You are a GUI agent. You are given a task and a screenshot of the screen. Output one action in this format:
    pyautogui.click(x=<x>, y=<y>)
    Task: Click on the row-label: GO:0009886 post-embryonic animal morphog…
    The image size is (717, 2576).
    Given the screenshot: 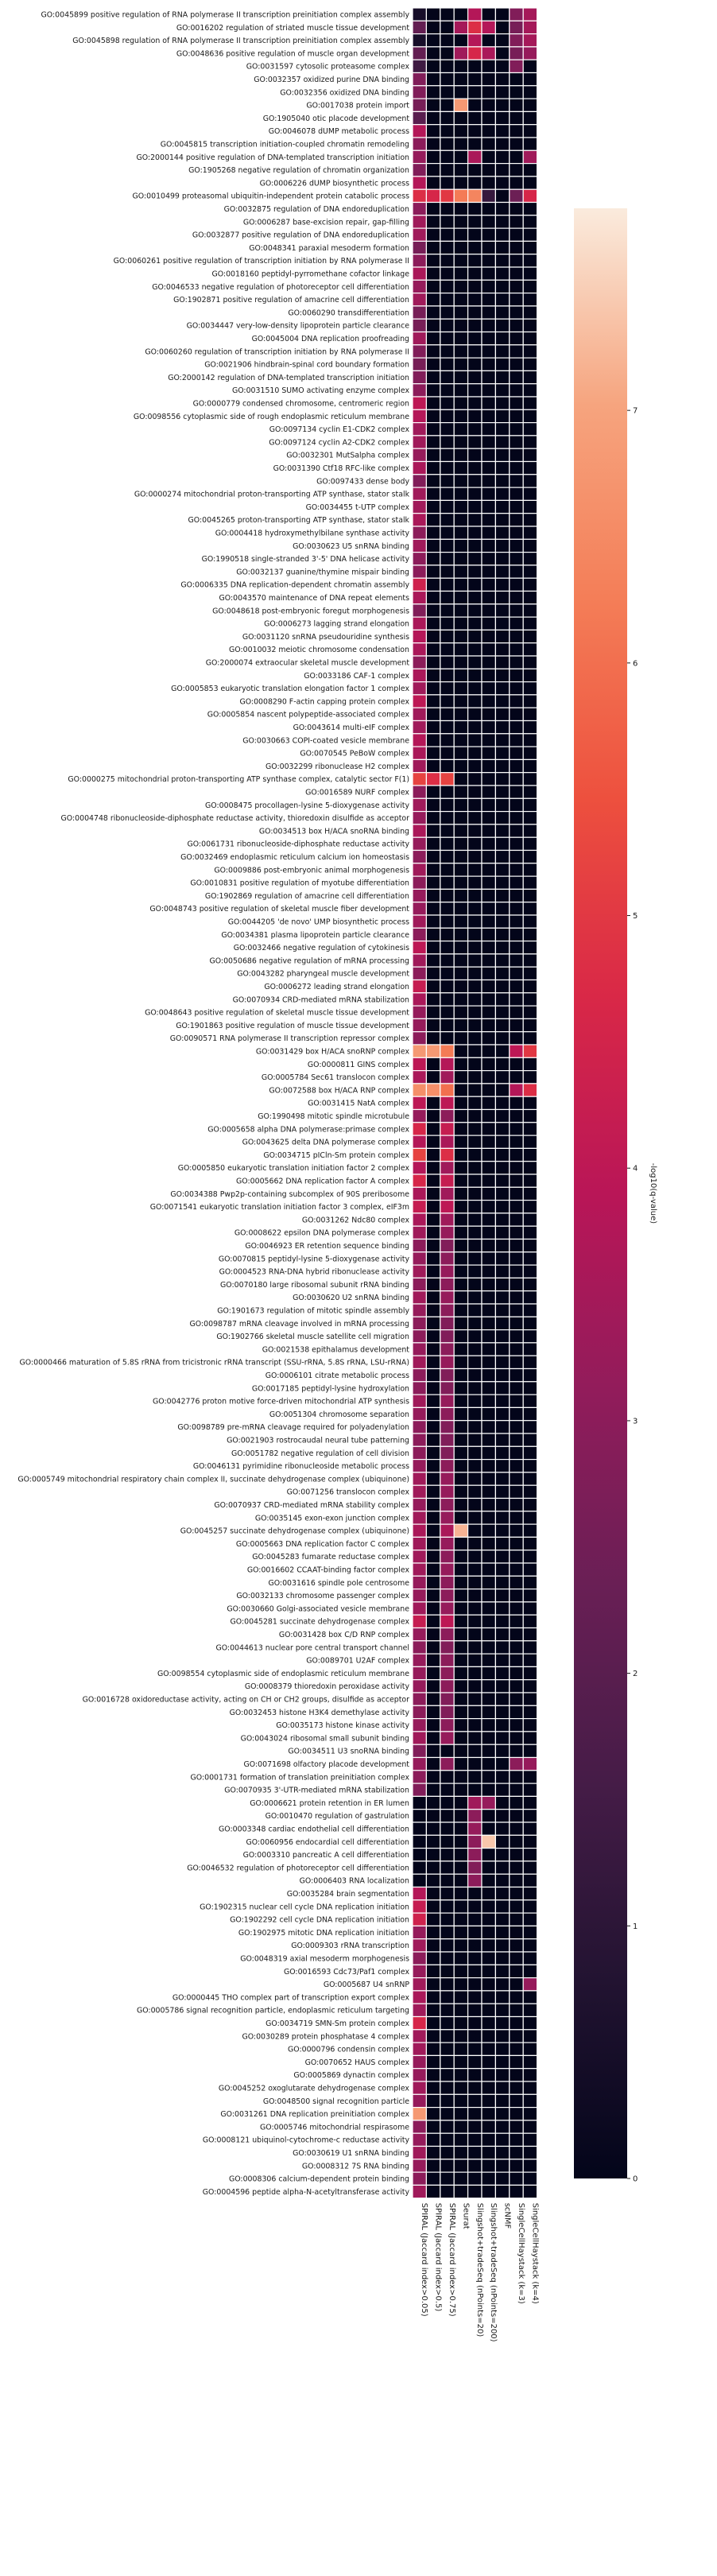 What is the action you would take?
    pyautogui.click(x=311, y=871)
    